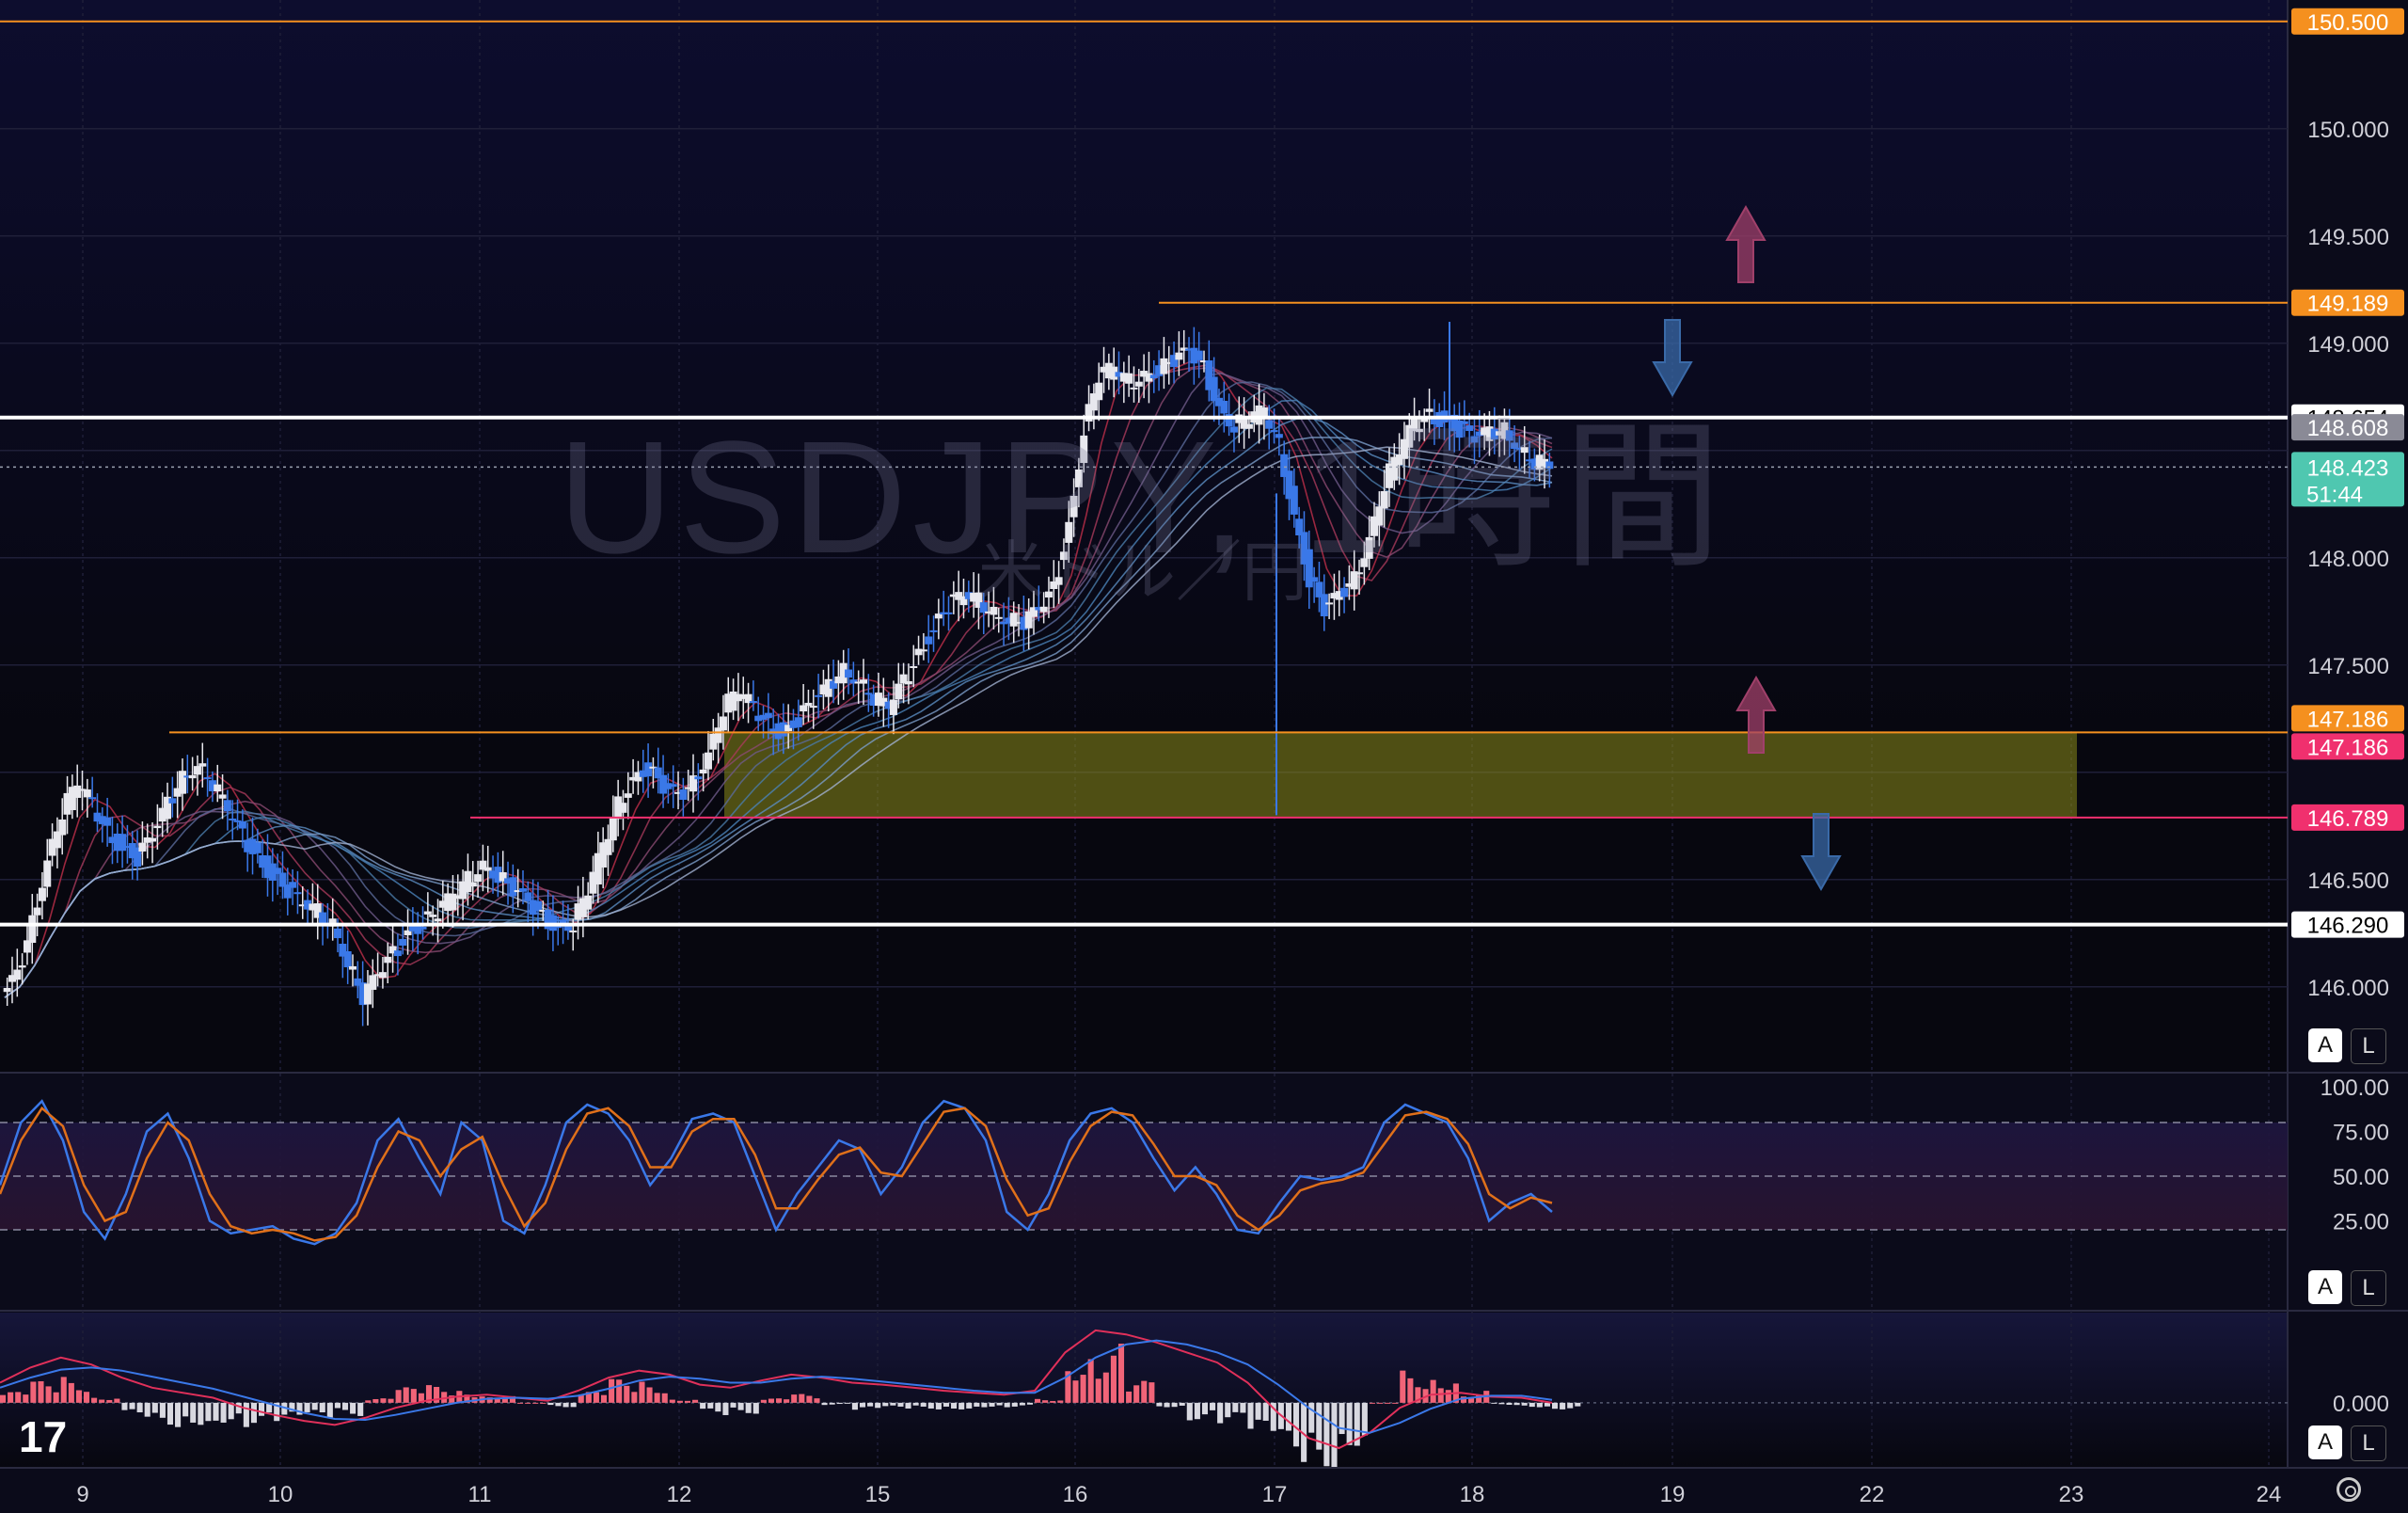 The width and height of the screenshot is (2408, 1513). What do you see at coordinates (2348, 468) in the screenshot?
I see `last-price-text: 148.423` at bounding box center [2348, 468].